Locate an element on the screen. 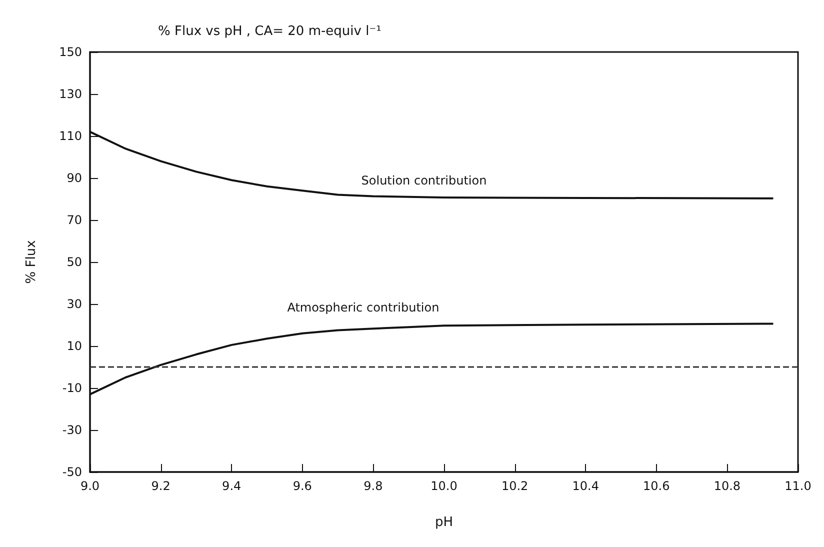 This screenshot has width=824, height=547. x-tick-label: 10.0 is located at coordinates (444, 486).